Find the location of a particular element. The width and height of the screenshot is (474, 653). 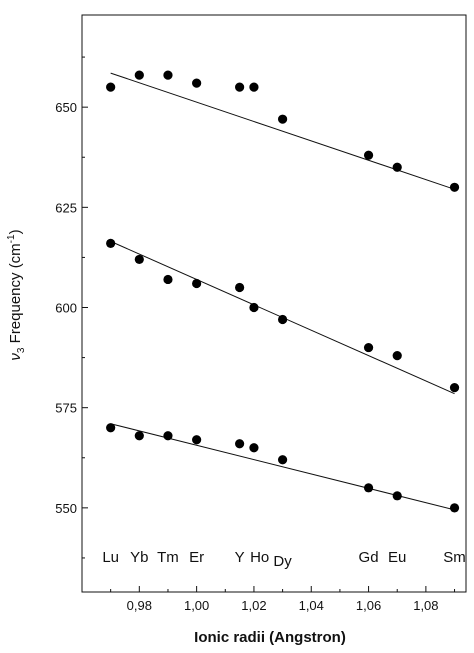

y-tick-label: 600 is located at coordinates (66, 308).